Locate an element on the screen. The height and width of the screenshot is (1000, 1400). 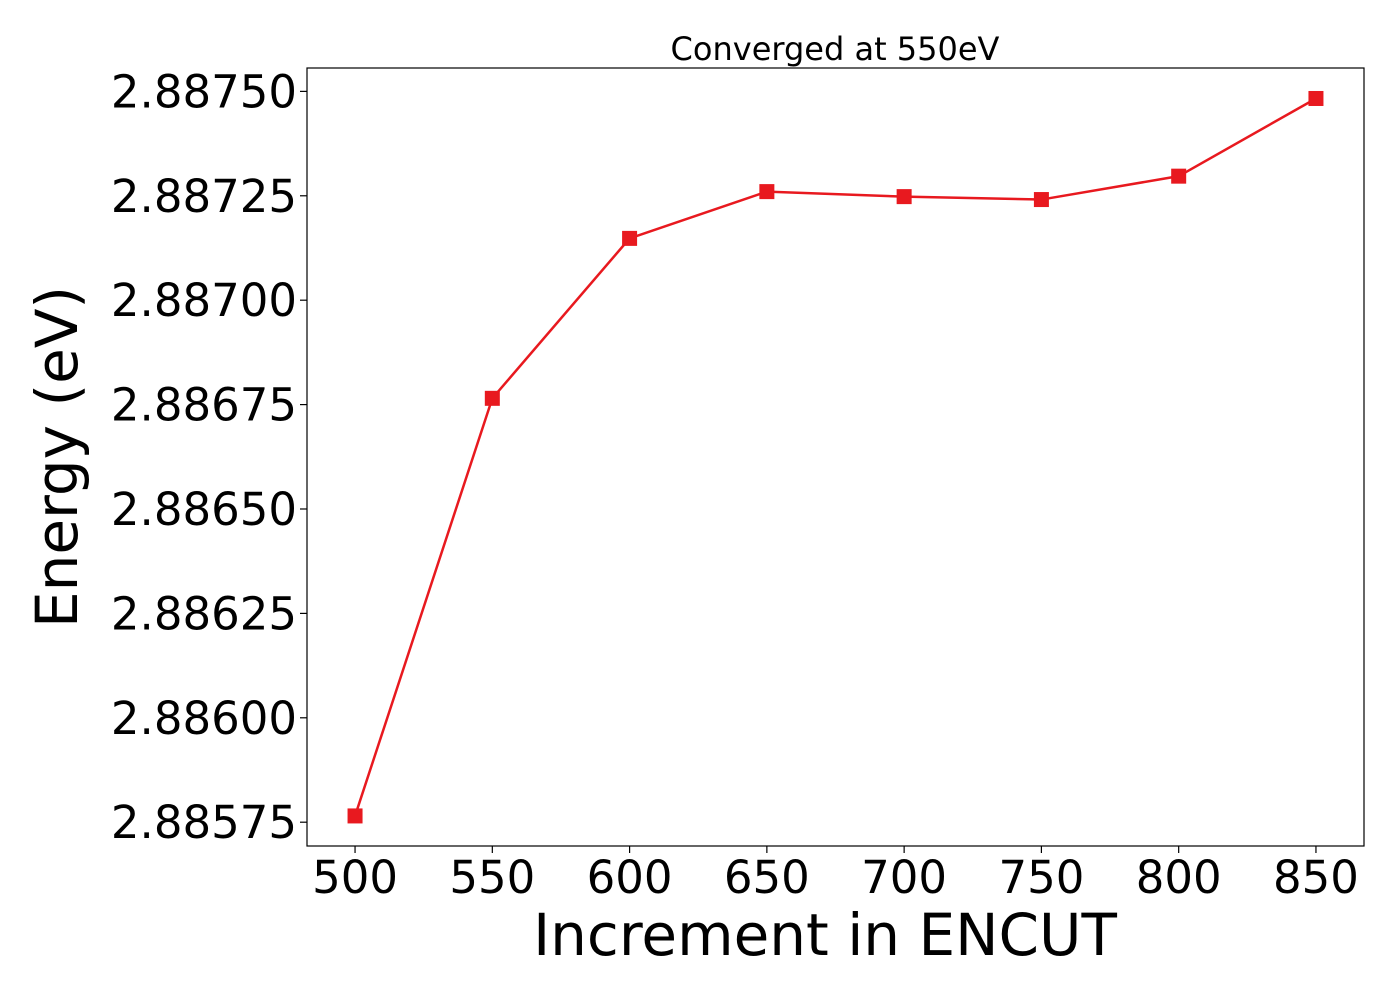
y-tick-label: 2.88750 is located at coordinates (204, 91).